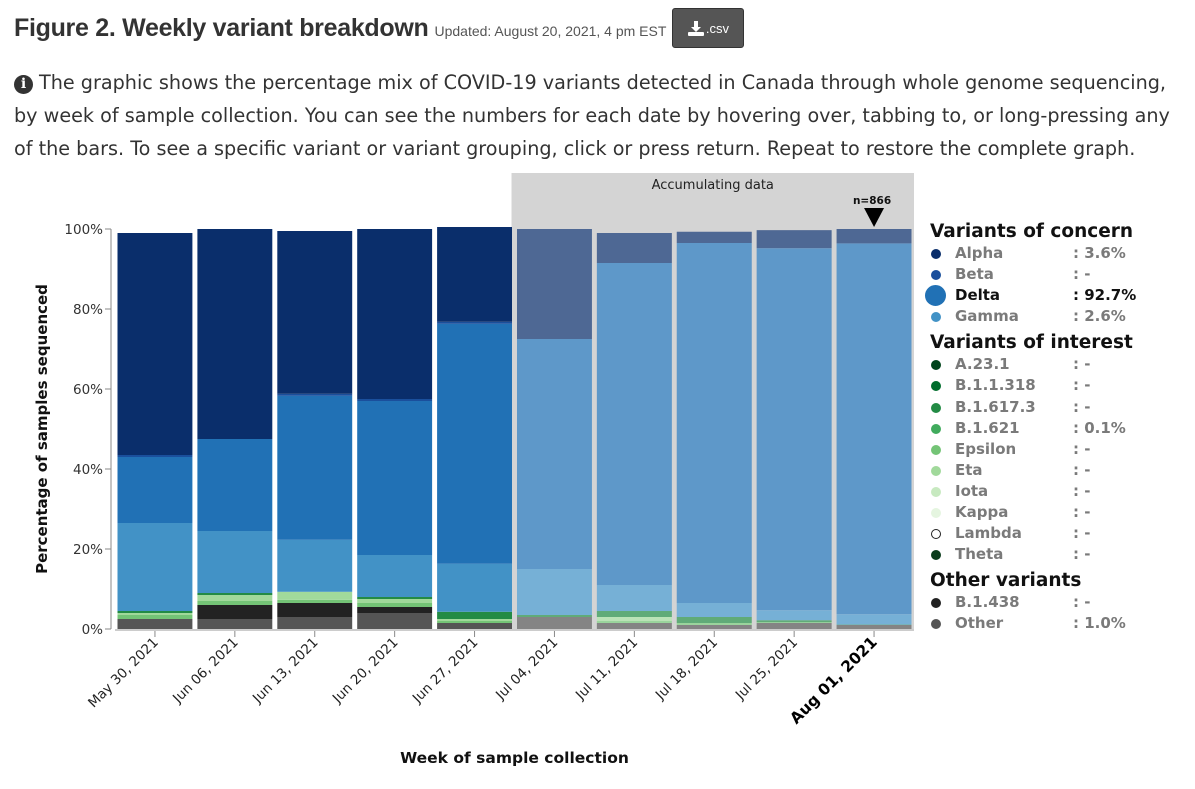  Describe the element at coordinates (1032, 231) in the screenshot. I see `legend-group-title: Variants of concern` at that location.